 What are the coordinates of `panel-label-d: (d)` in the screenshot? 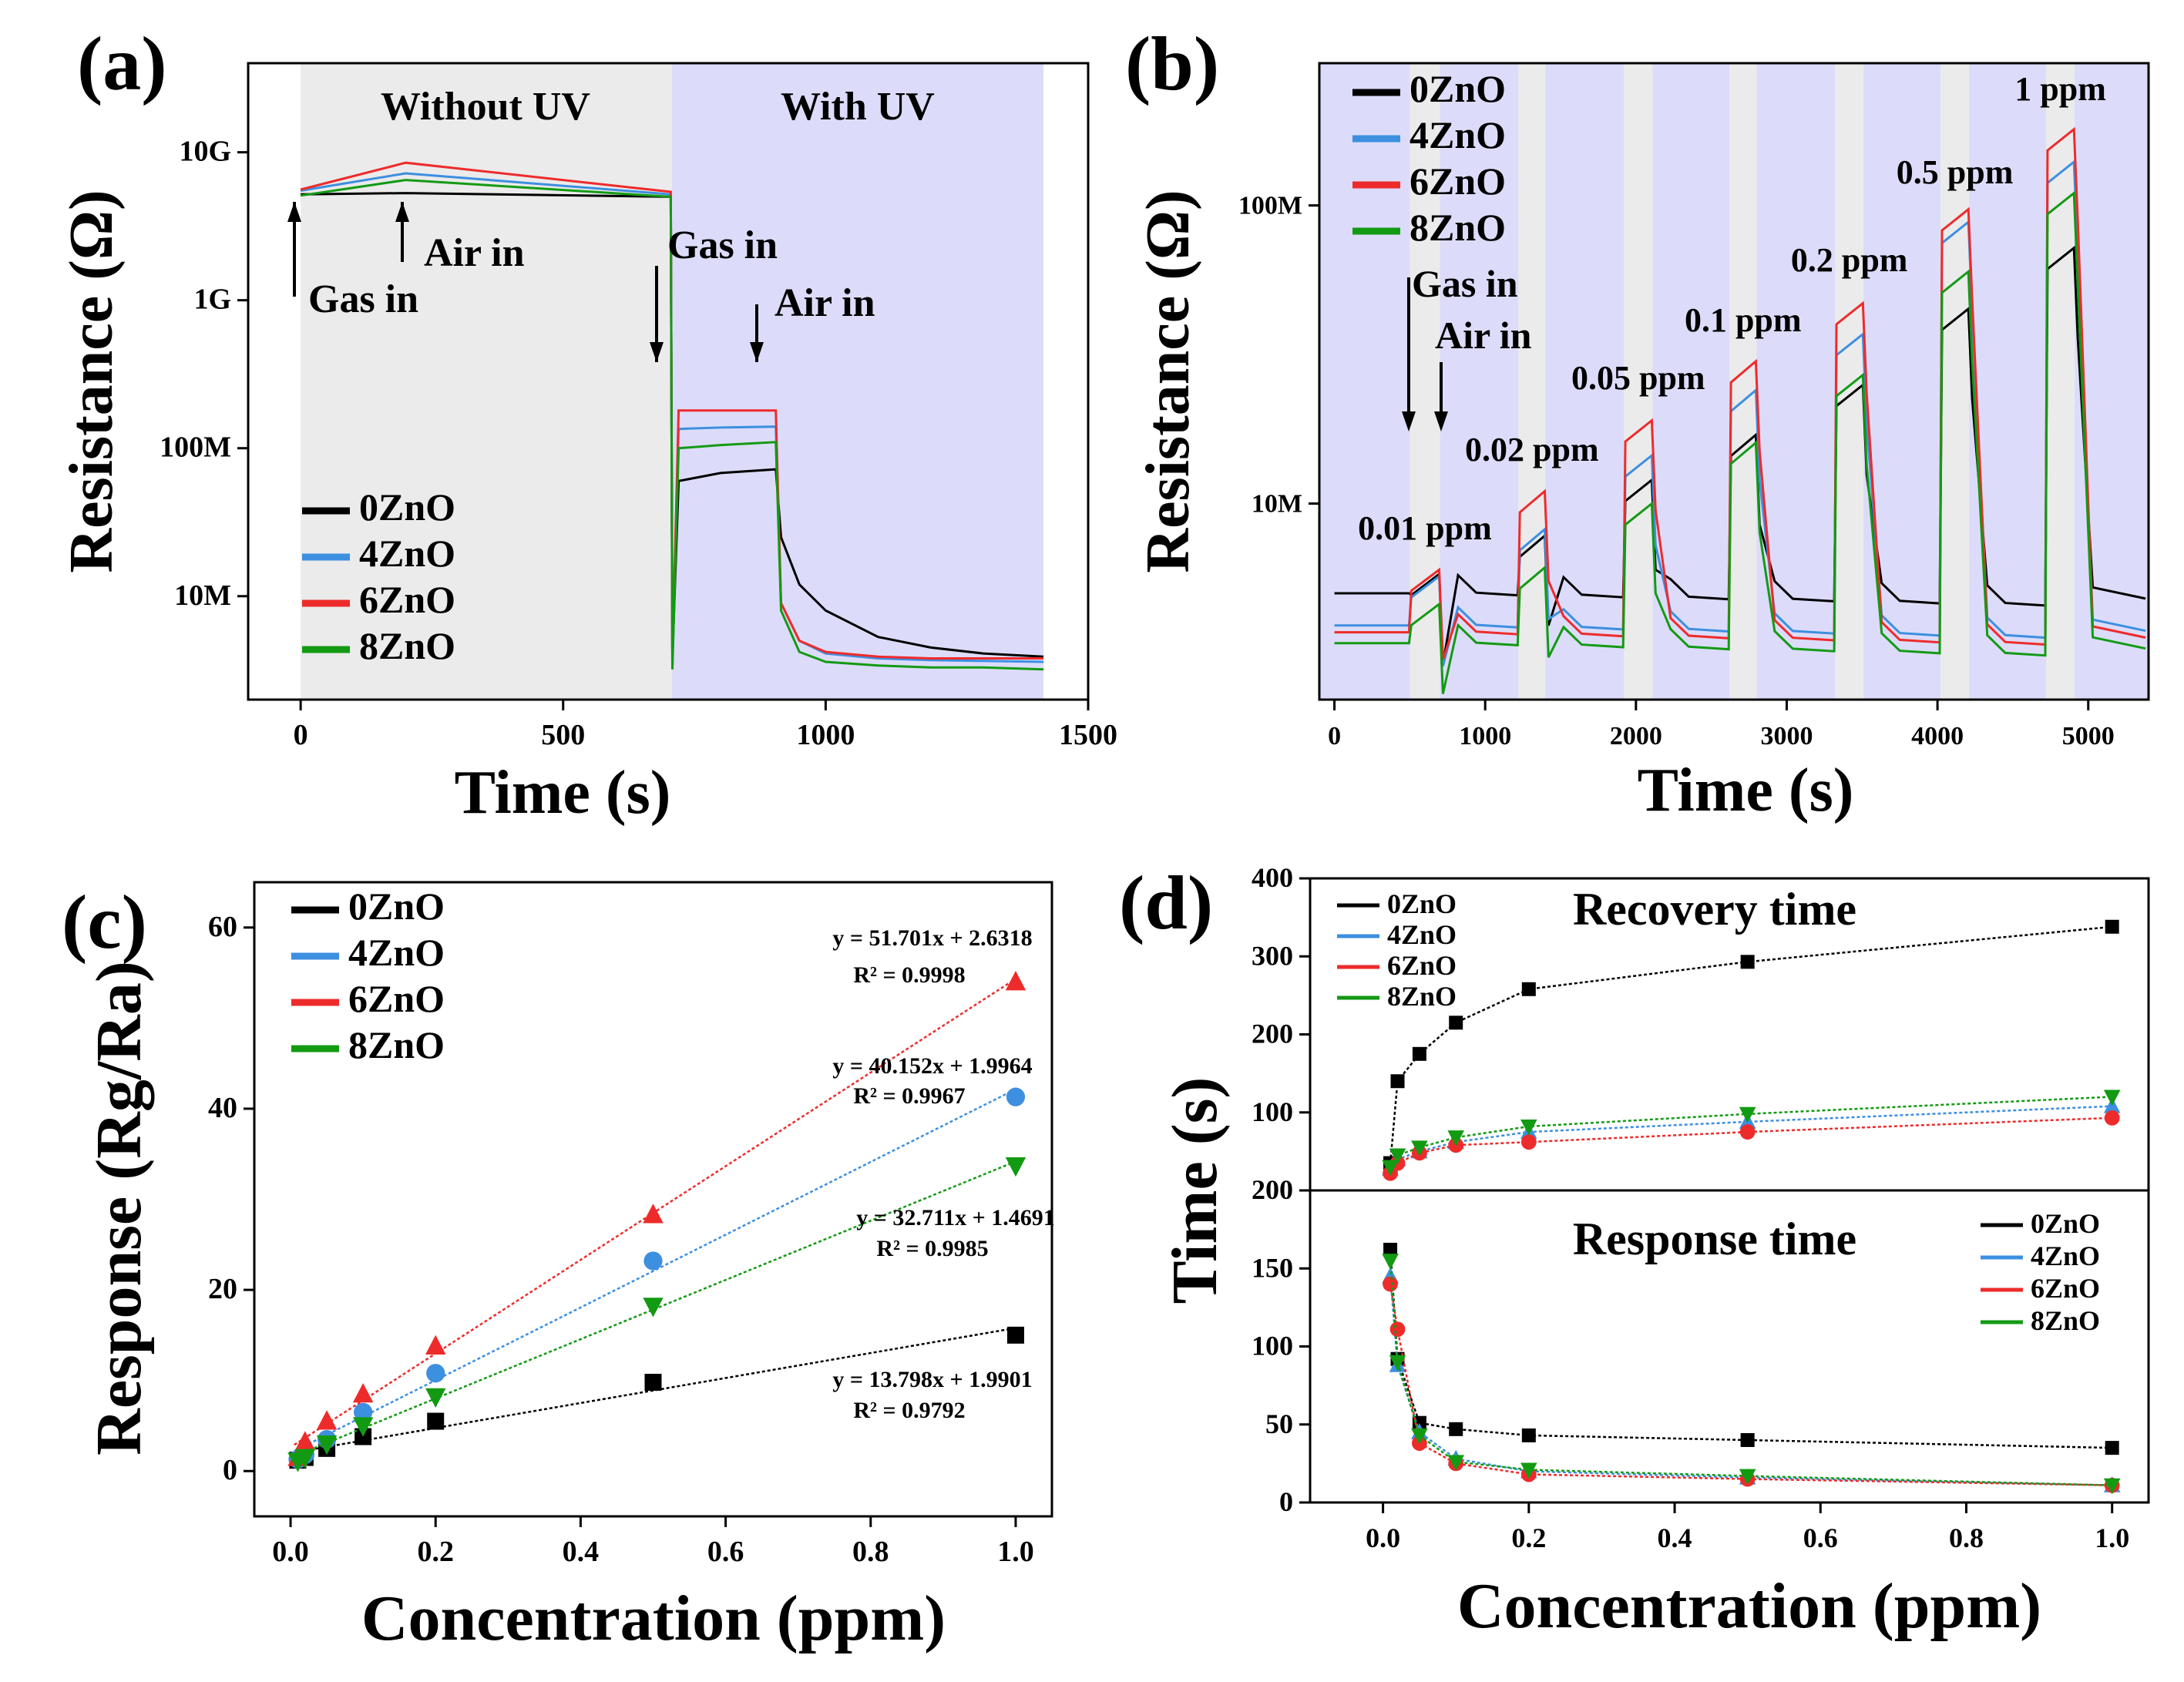 It's located at (1166, 902).